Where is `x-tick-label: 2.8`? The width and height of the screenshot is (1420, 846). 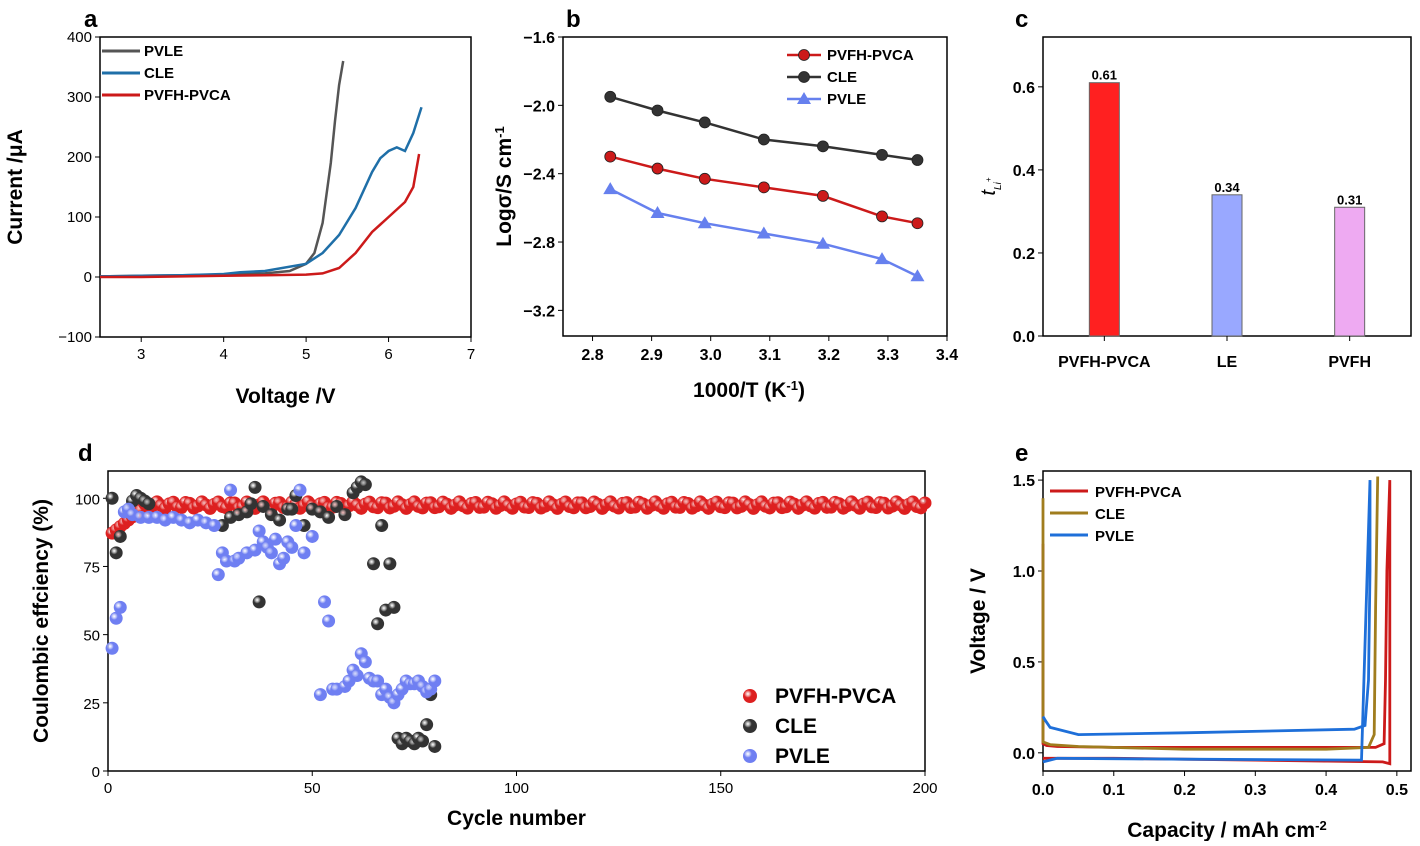 x-tick-label: 2.8 is located at coordinates (592, 355).